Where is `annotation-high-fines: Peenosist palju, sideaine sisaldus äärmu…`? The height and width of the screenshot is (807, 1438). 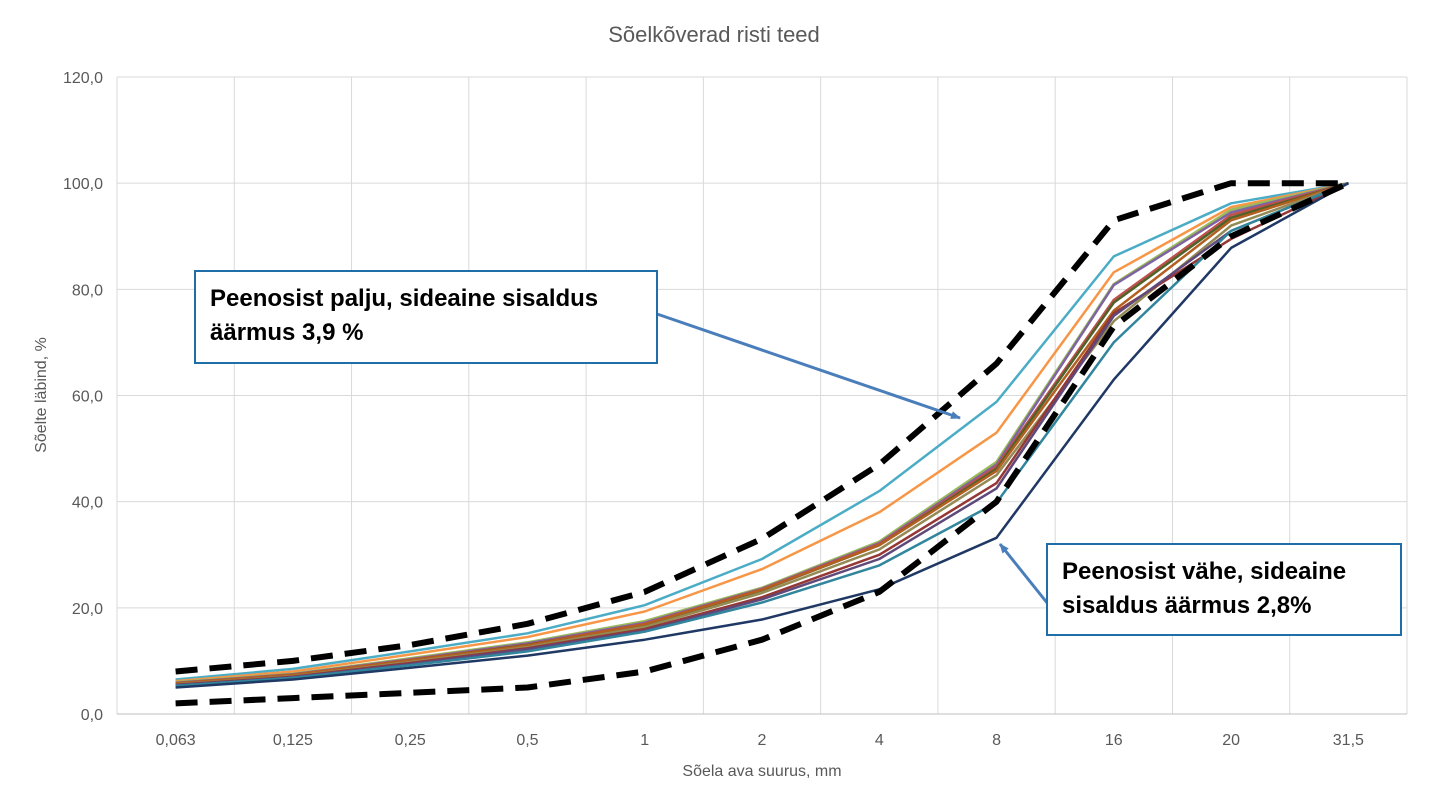 annotation-high-fines: Peenosist palju, sideaine sisaldus äärmu… is located at coordinates (426, 317).